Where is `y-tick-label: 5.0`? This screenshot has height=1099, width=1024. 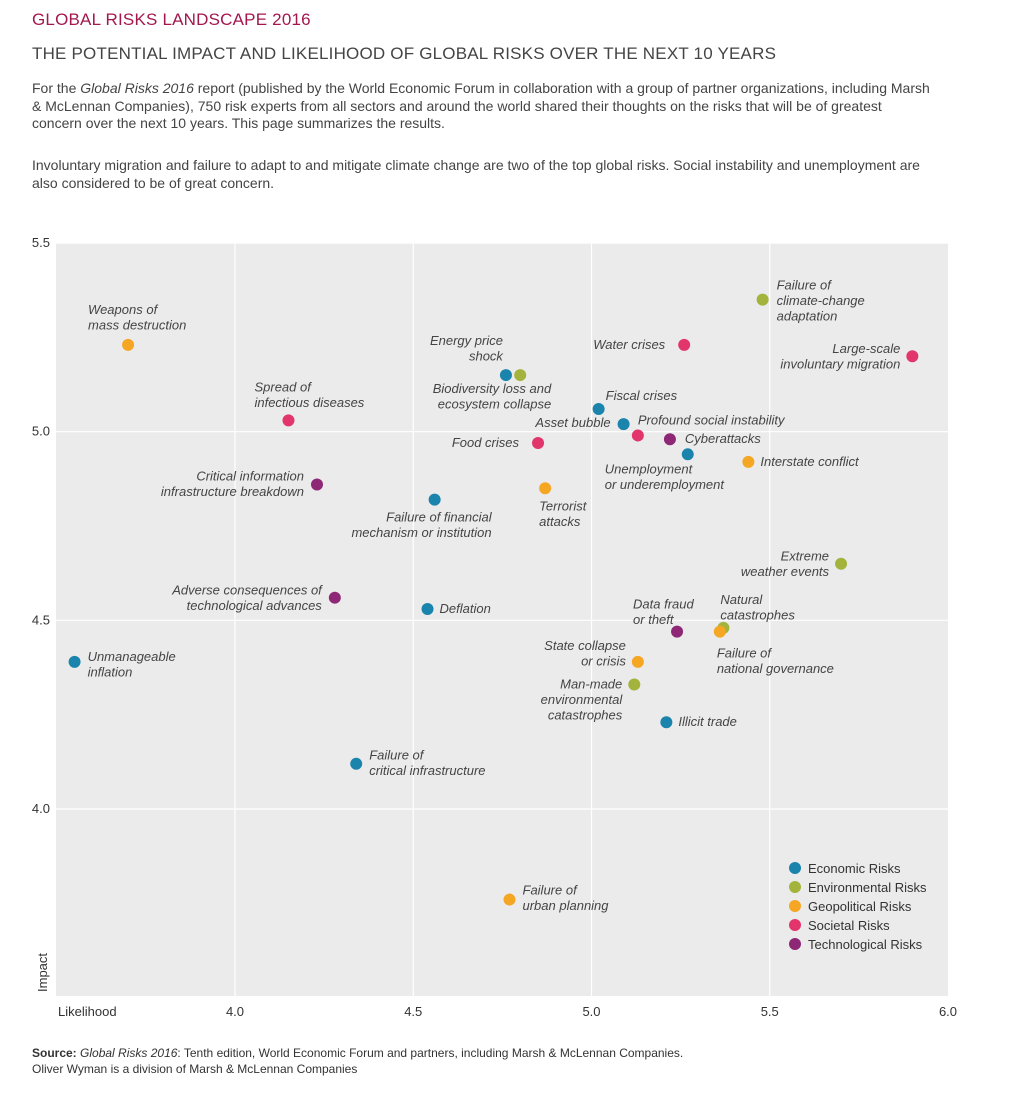 y-tick-label: 5.0 is located at coordinates (41, 431).